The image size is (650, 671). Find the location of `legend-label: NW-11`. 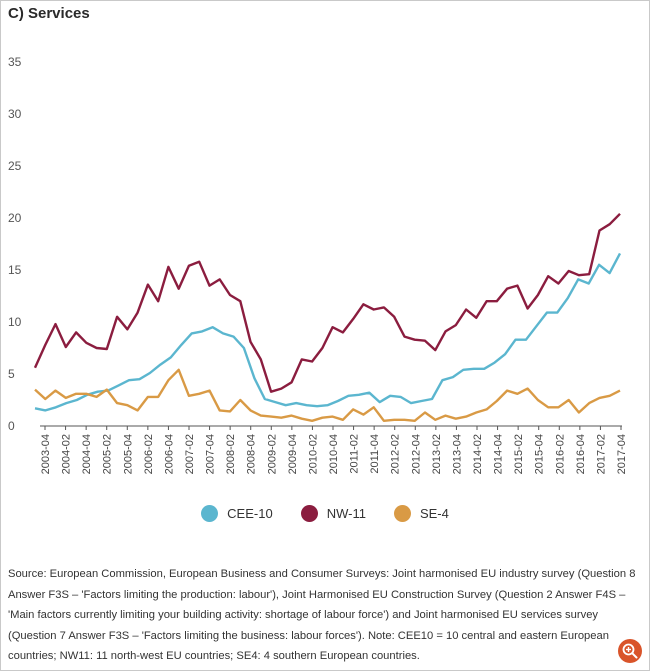

legend-label: NW-11 is located at coordinates (346, 513).